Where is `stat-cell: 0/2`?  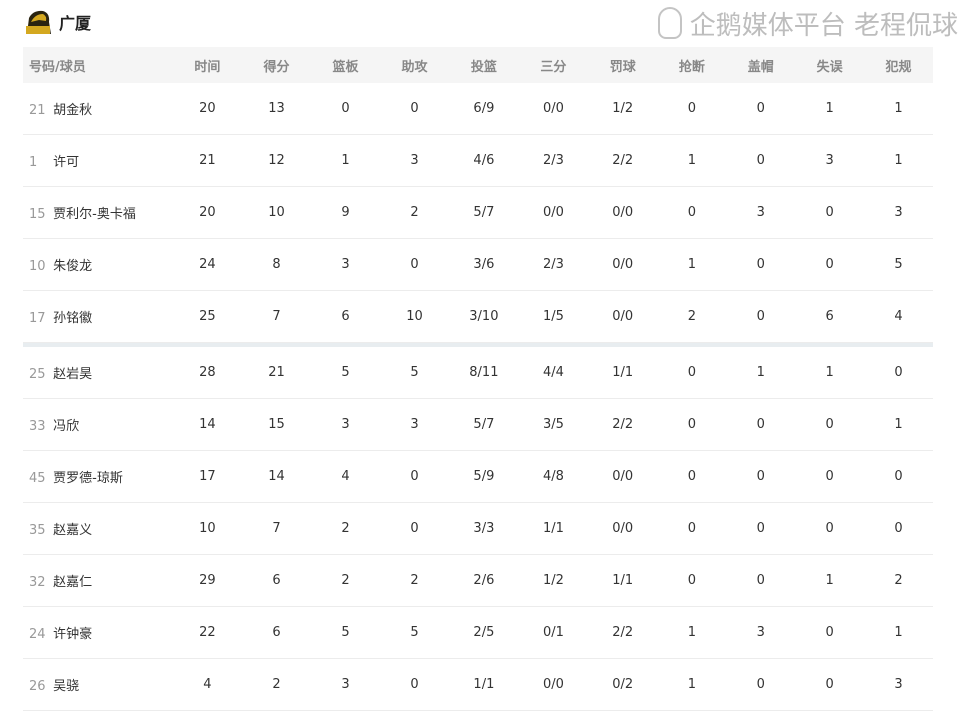 stat-cell: 0/2 is located at coordinates (623, 684).